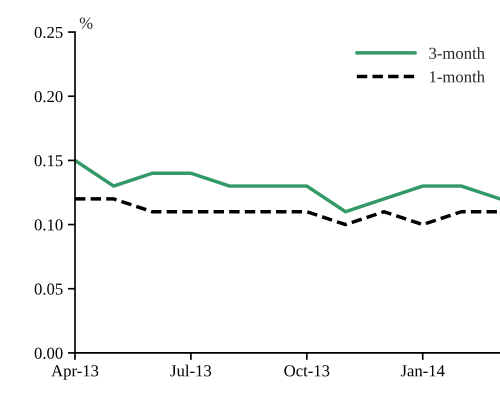 This screenshot has height=401, width=500. What do you see at coordinates (48, 353) in the screenshot?
I see `y-tick-label: 0.00` at bounding box center [48, 353].